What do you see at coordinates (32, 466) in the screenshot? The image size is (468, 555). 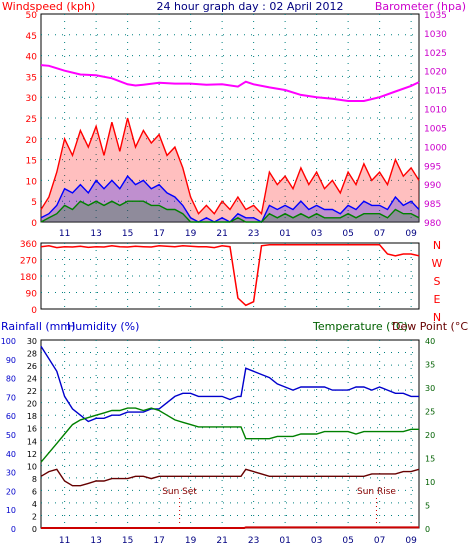 I see `humidity-tick-label: 10` at bounding box center [32, 466].